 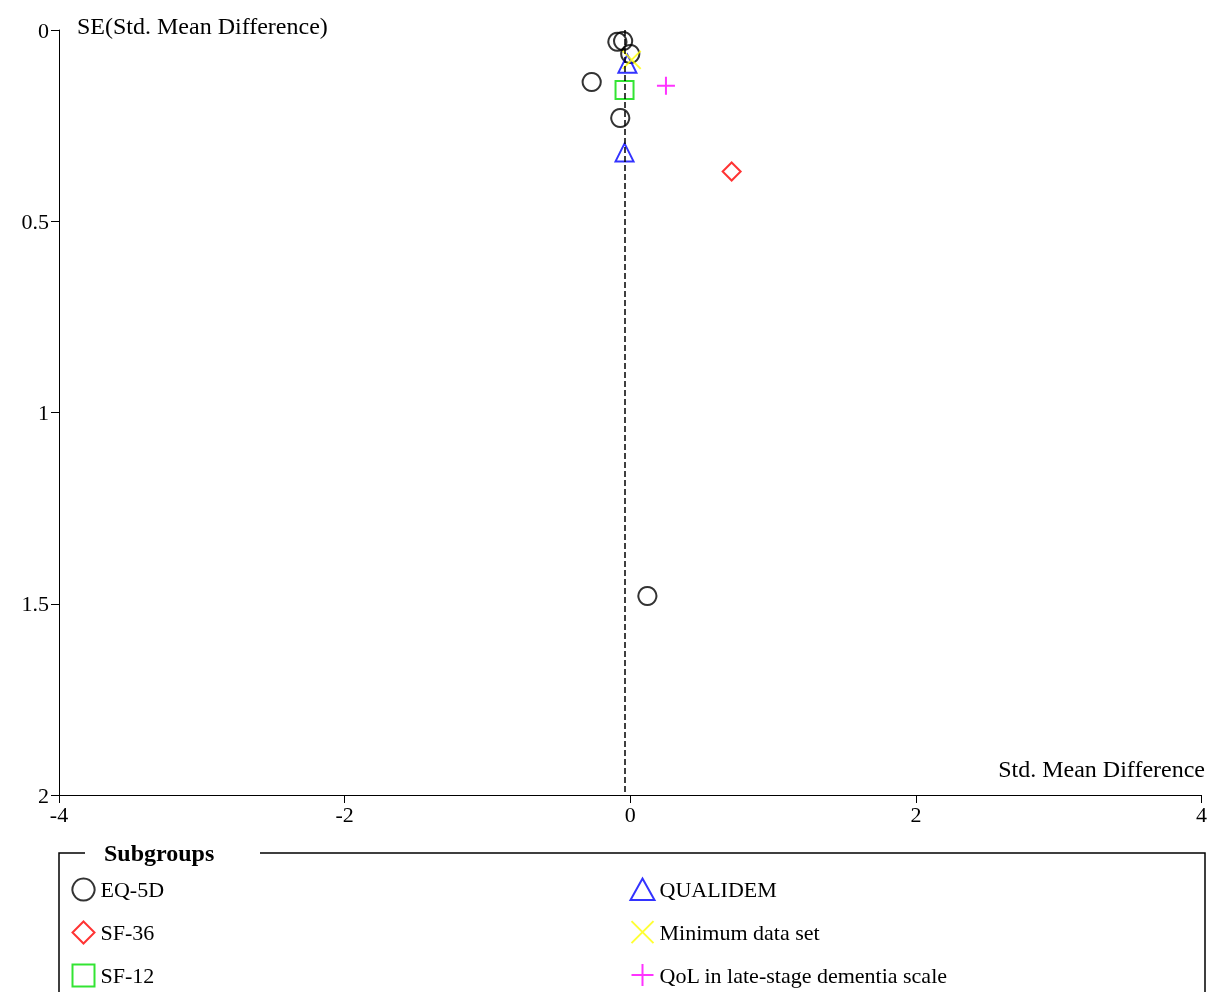 I want to click on x-tick-label: 4, so click(x=1201, y=814).